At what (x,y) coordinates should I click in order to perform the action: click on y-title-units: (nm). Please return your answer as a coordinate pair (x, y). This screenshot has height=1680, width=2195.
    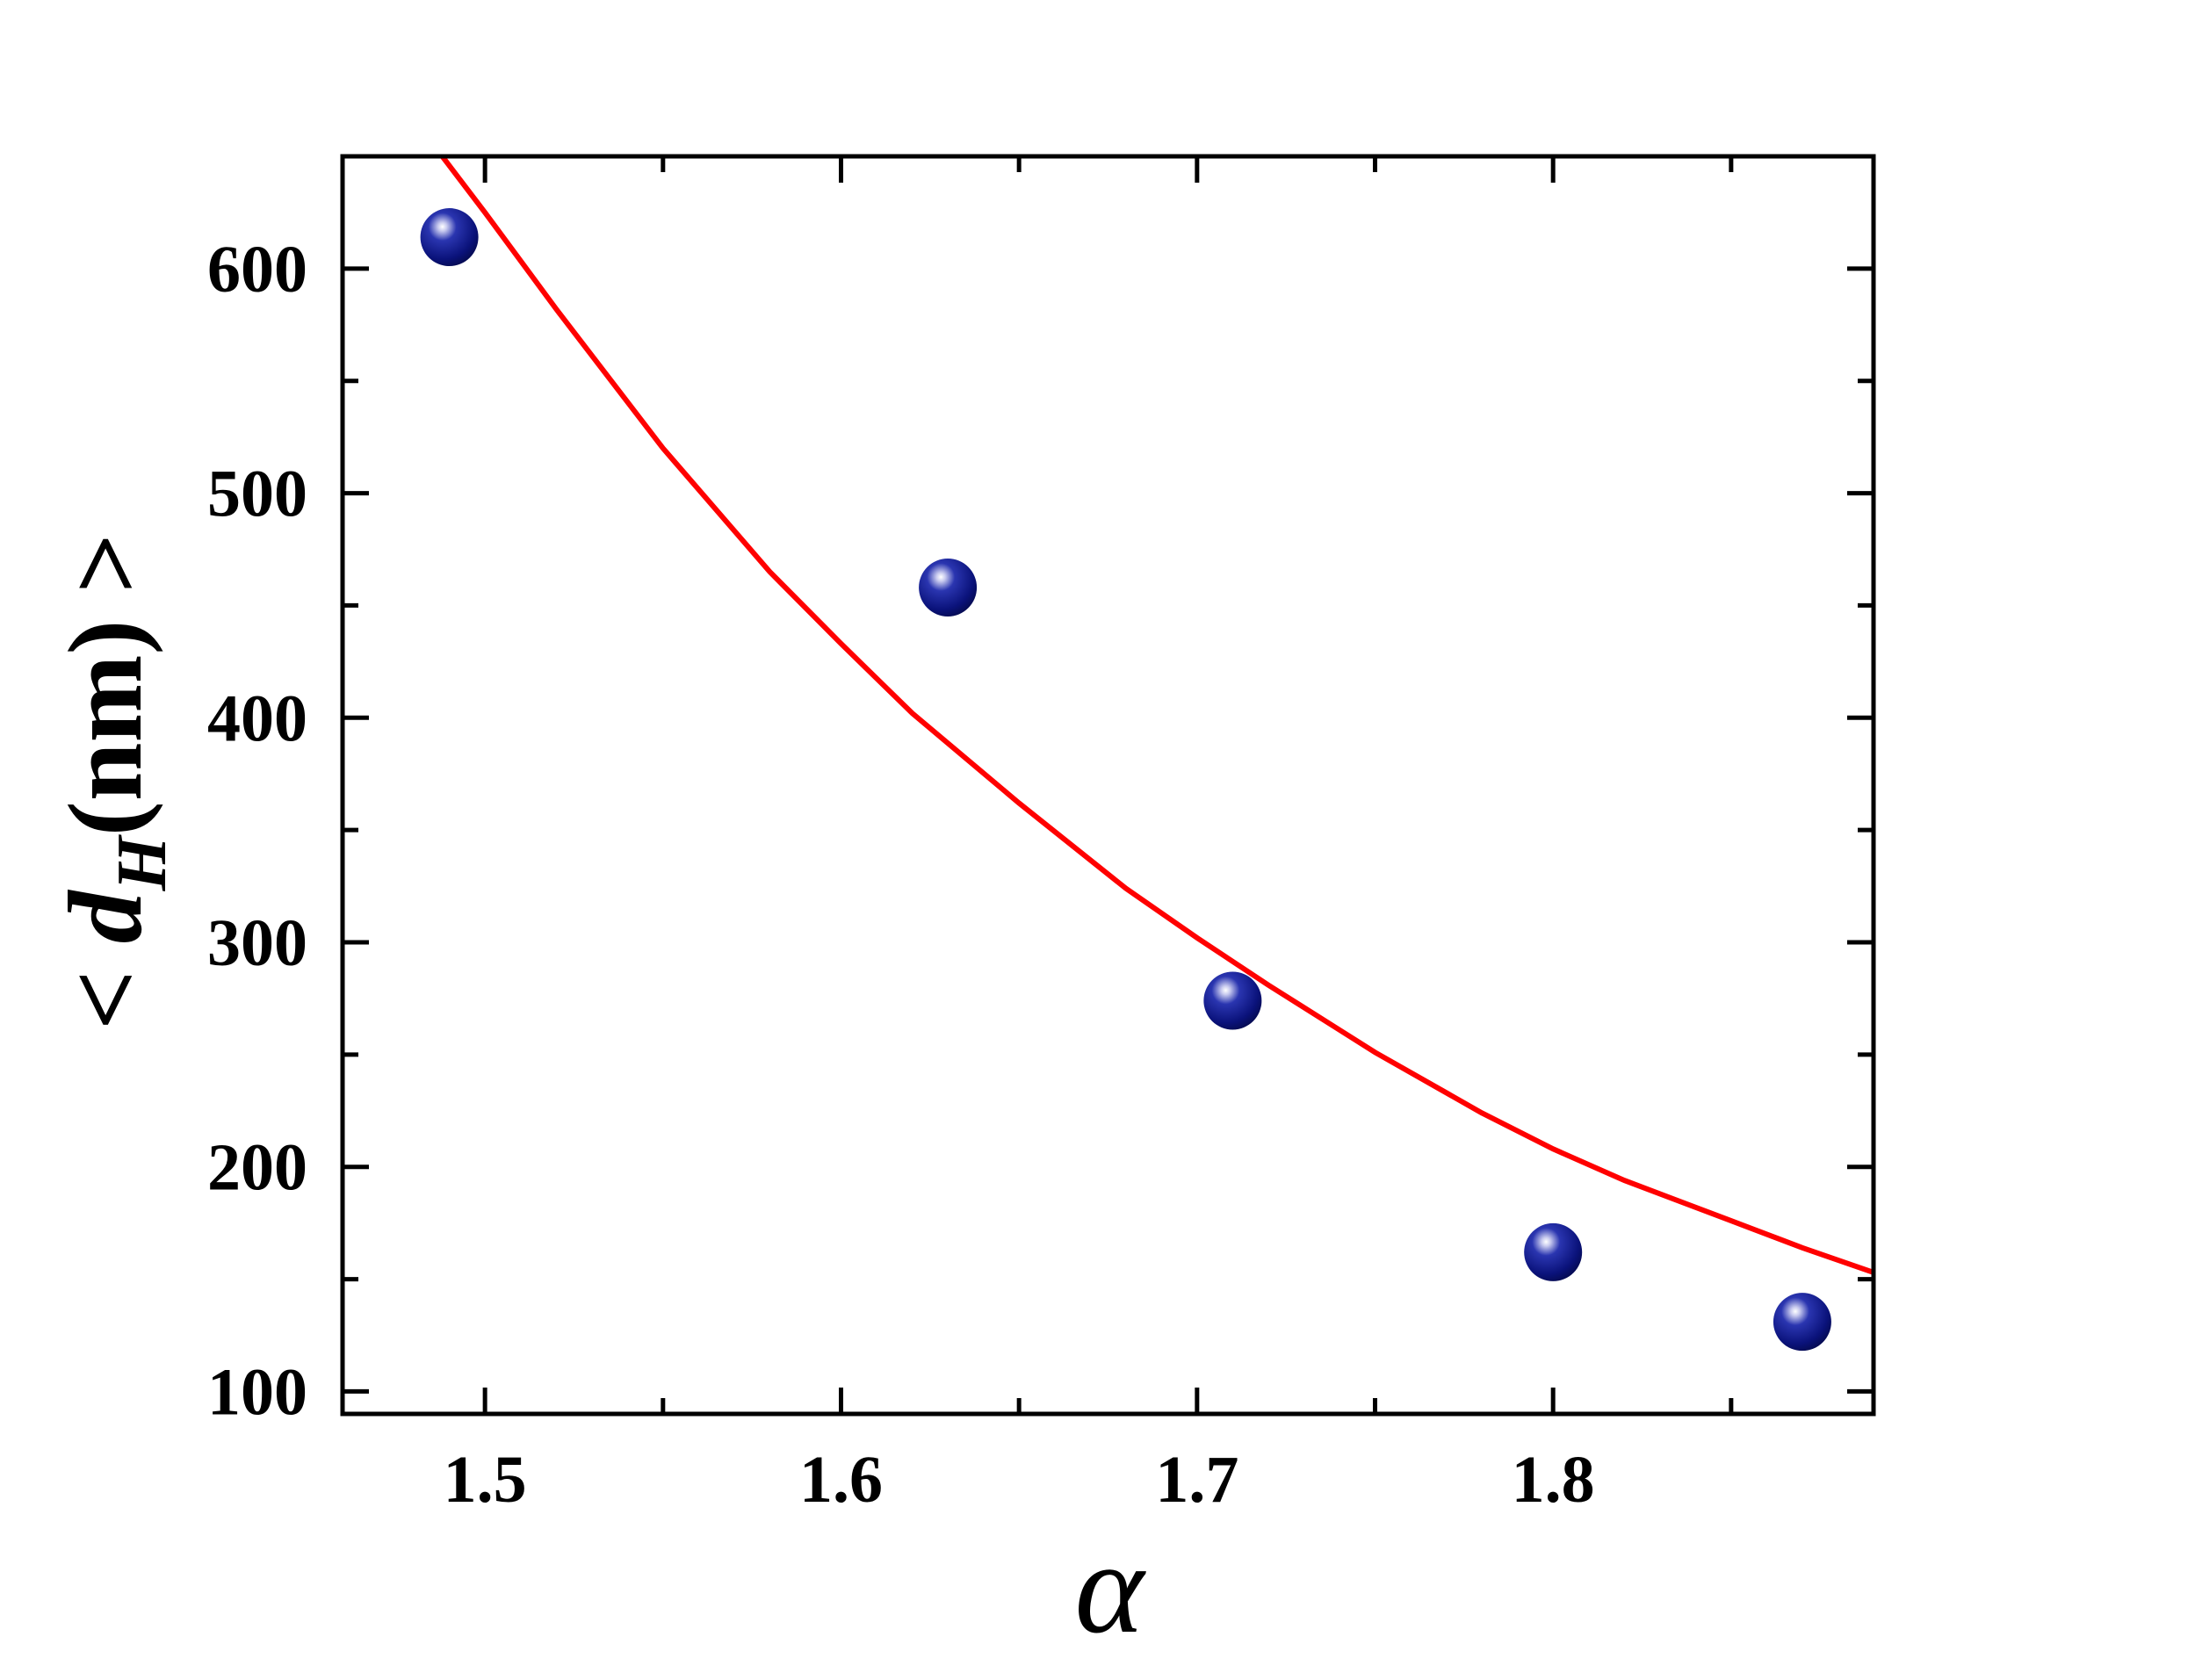
    Looking at the image, I should click on (105, 728).